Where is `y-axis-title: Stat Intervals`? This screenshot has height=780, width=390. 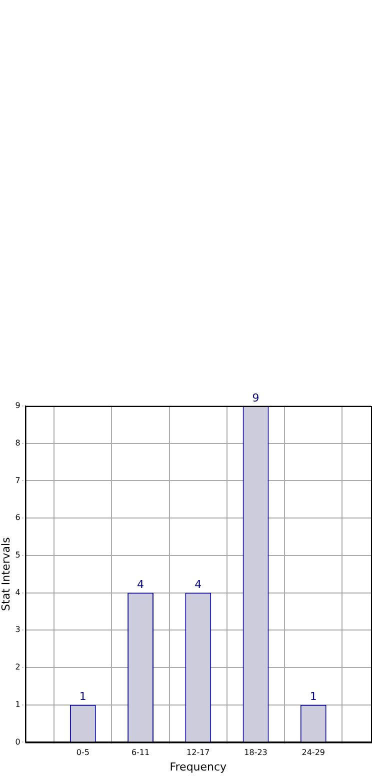 y-axis-title: Stat Intervals is located at coordinates (6, 573).